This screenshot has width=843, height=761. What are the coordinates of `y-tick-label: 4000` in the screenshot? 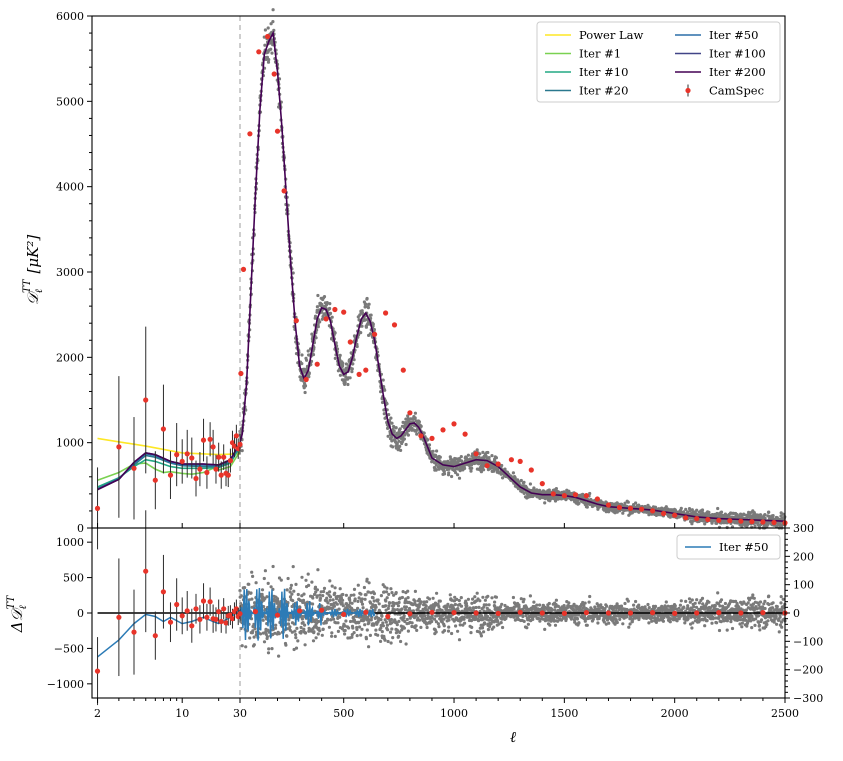 It's located at (70, 187).